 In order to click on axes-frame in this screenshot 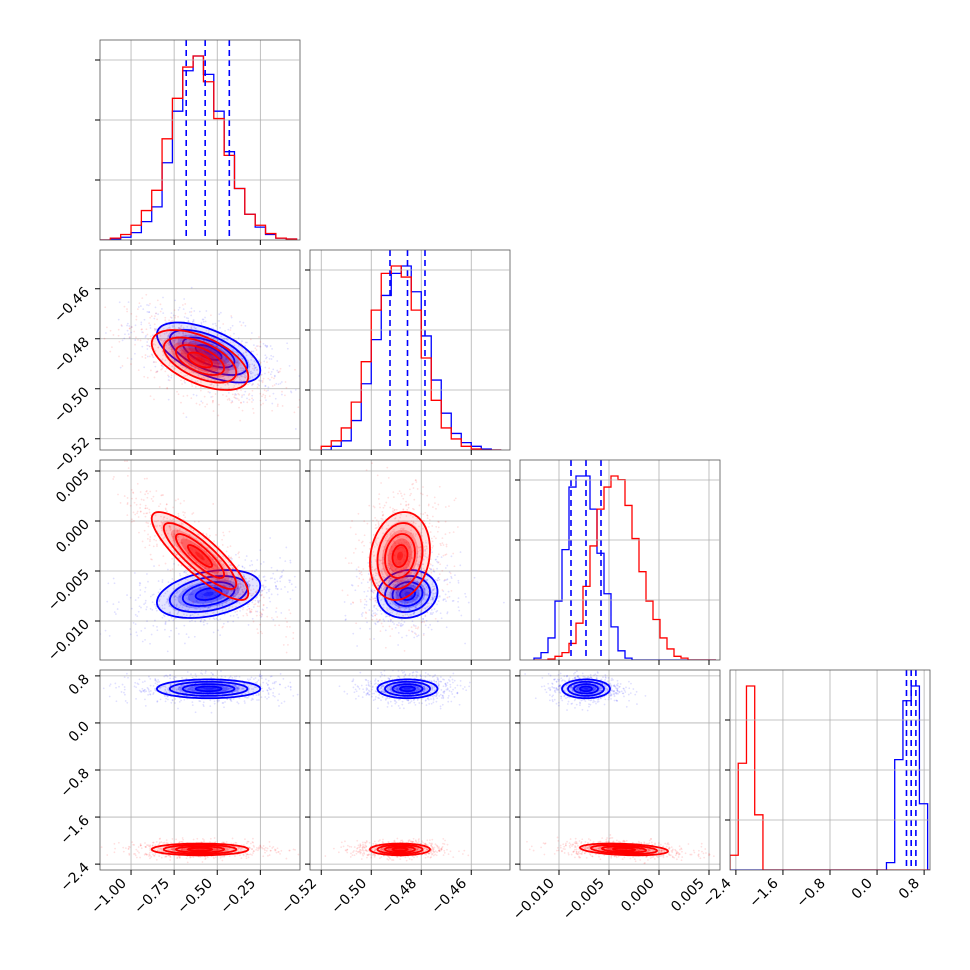, I will do `click(620, 560)`.